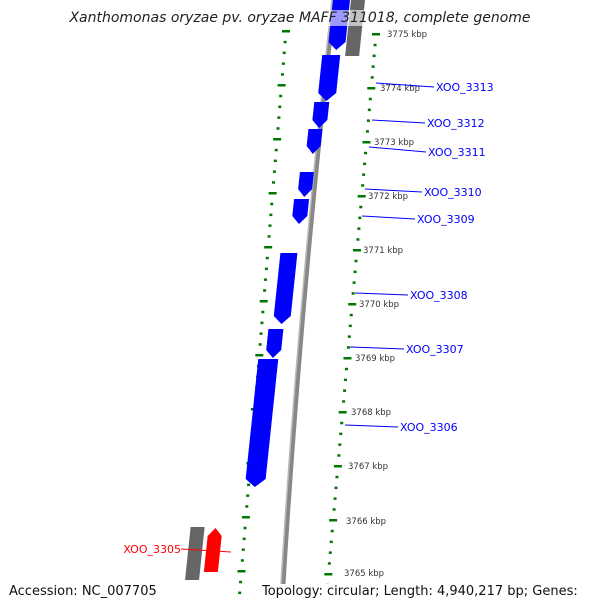  Describe the element at coordinates (400, 89) in the screenshot. I see `kbp-label: 3774 kbp` at that location.